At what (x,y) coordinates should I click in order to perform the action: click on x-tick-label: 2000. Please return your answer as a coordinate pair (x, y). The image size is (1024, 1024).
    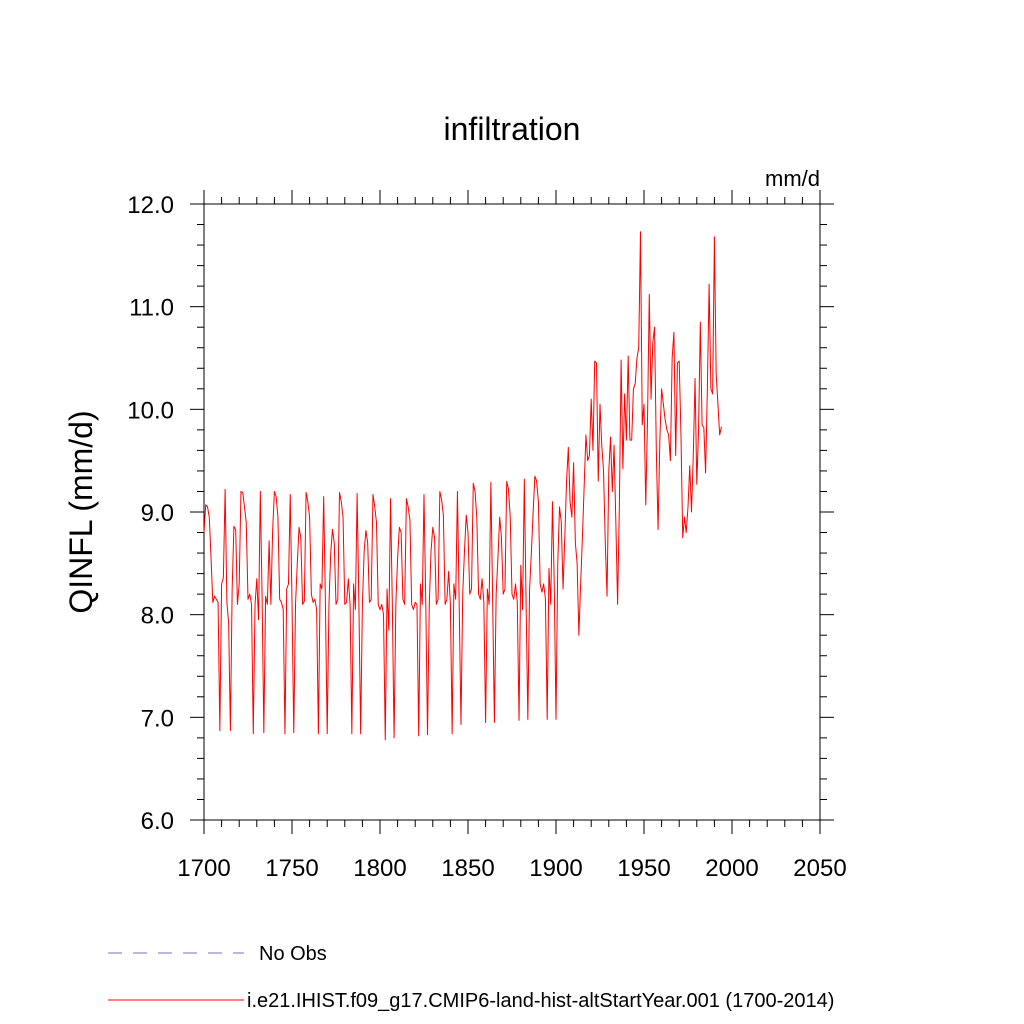
    Looking at the image, I should click on (731, 868).